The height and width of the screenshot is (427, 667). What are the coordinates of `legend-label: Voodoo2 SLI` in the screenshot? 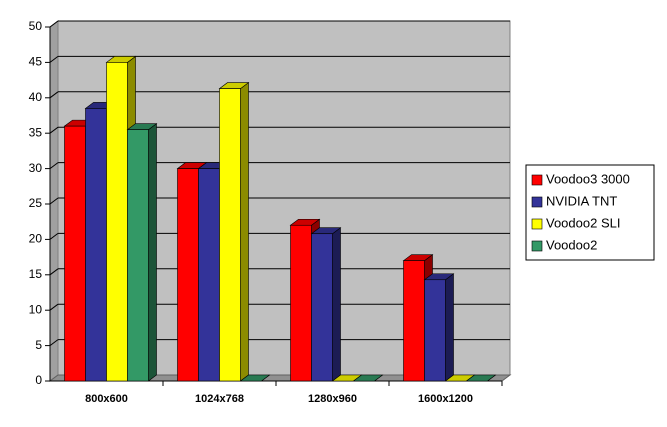 It's located at (583, 222).